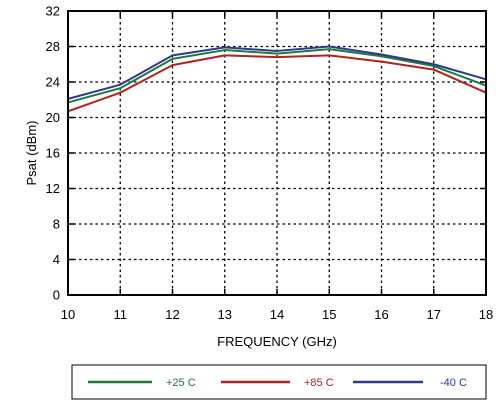 The width and height of the screenshot is (496, 406). Describe the element at coordinates (53, 117) in the screenshot. I see `y-tick-label: 20` at that location.